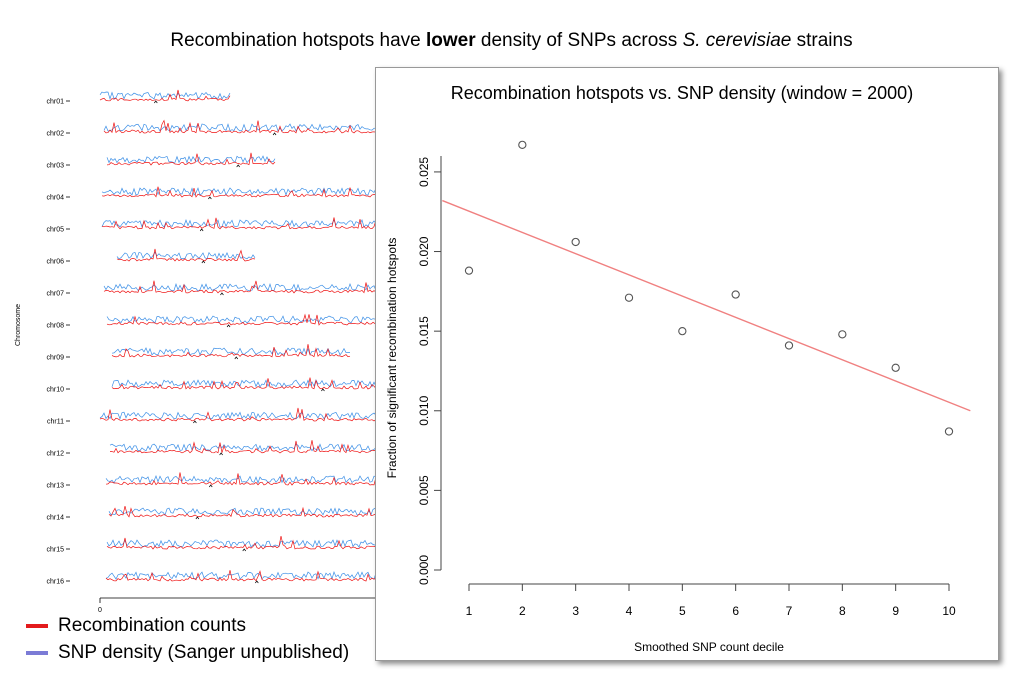  I want to click on title-part-2: density of SNPs across, so click(579, 40).